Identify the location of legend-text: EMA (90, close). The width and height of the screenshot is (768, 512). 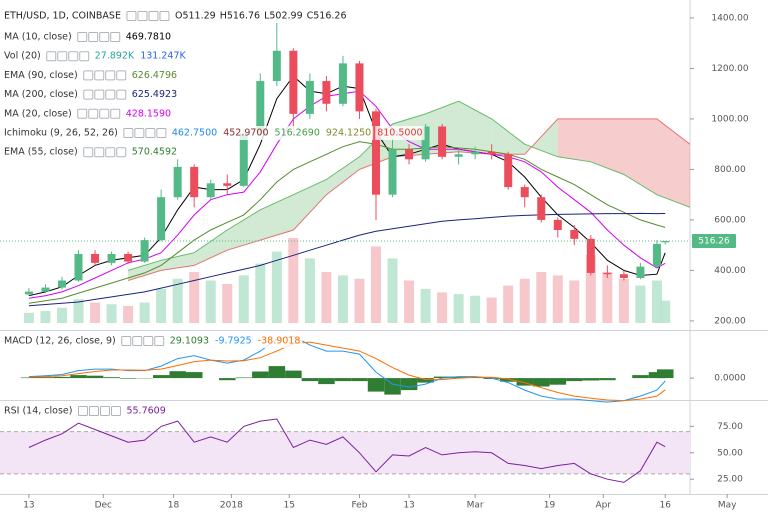
(41, 75).